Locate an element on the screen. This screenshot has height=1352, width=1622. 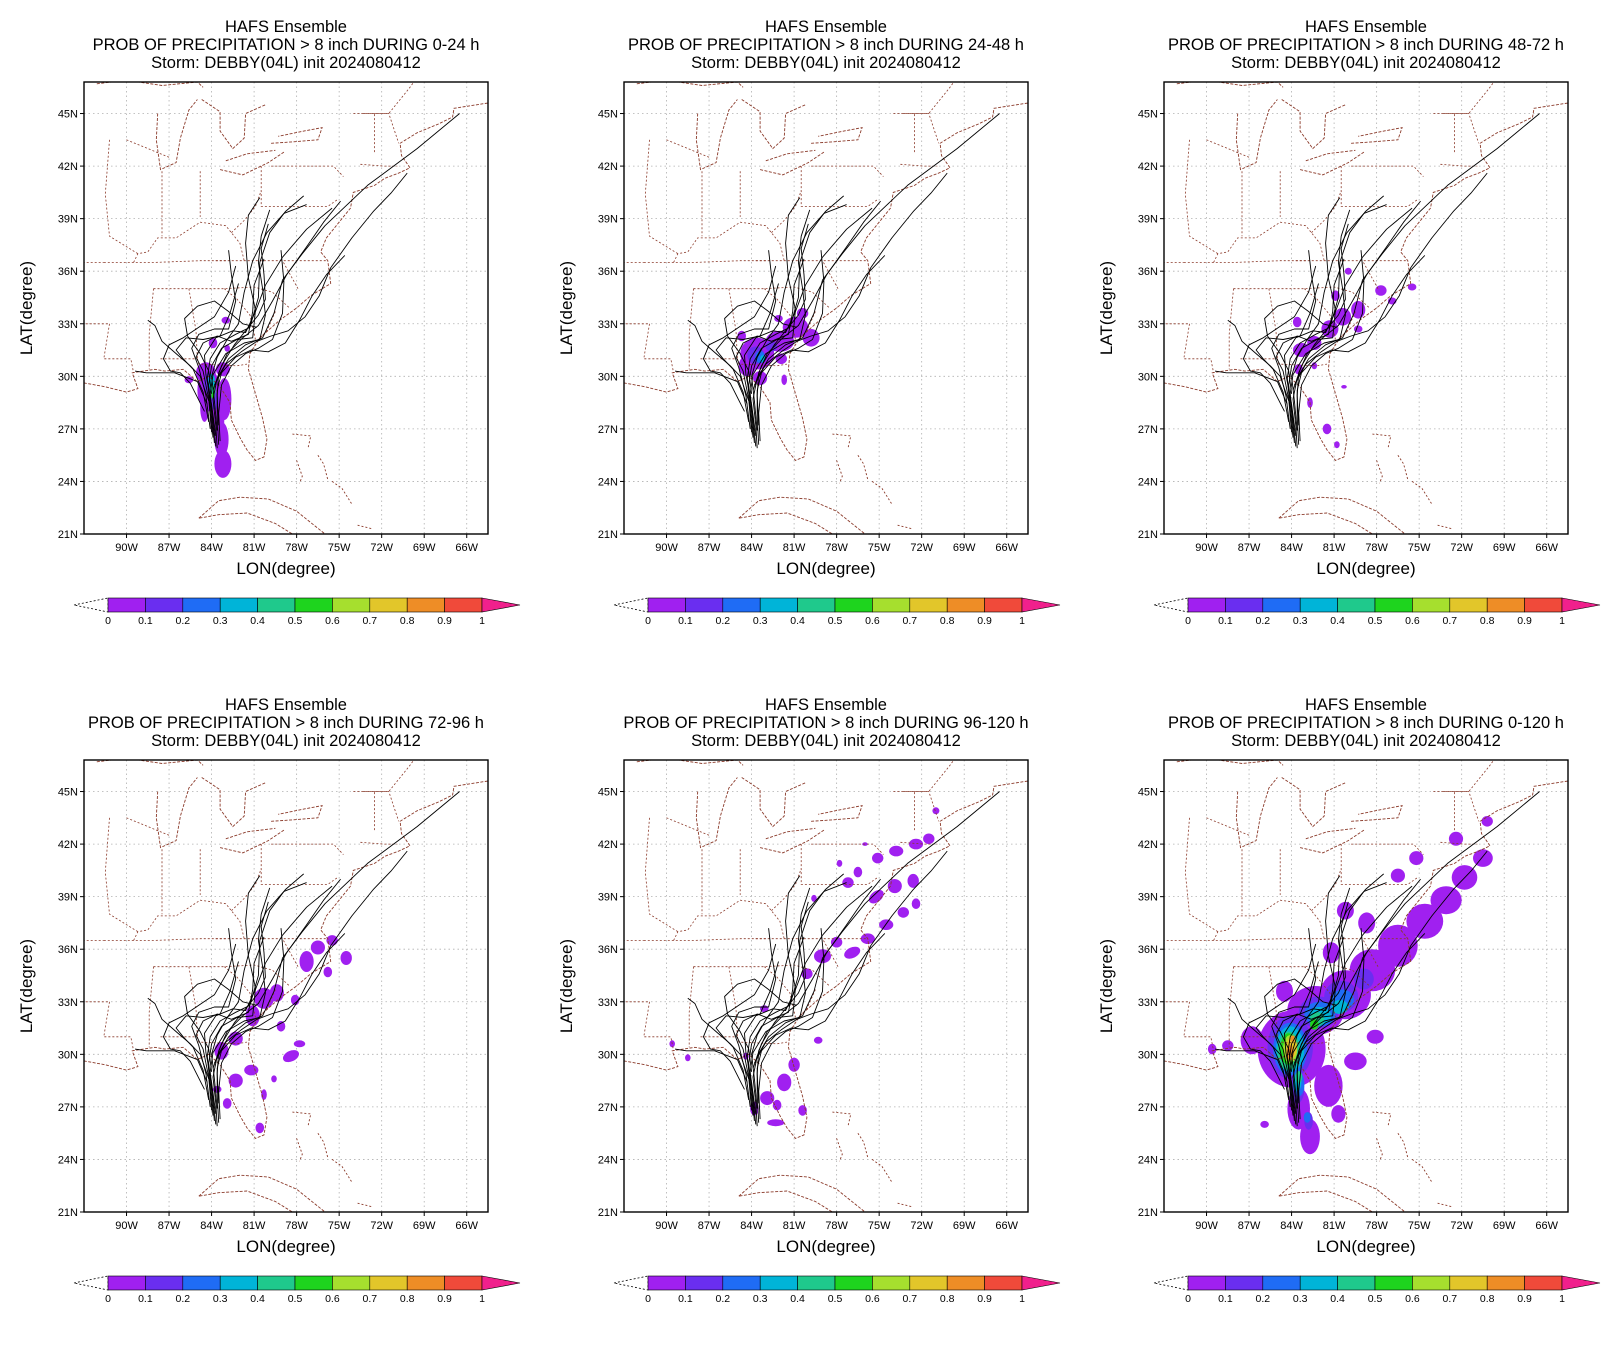
colorbar-label: 0 is located at coordinates (1188, 621).